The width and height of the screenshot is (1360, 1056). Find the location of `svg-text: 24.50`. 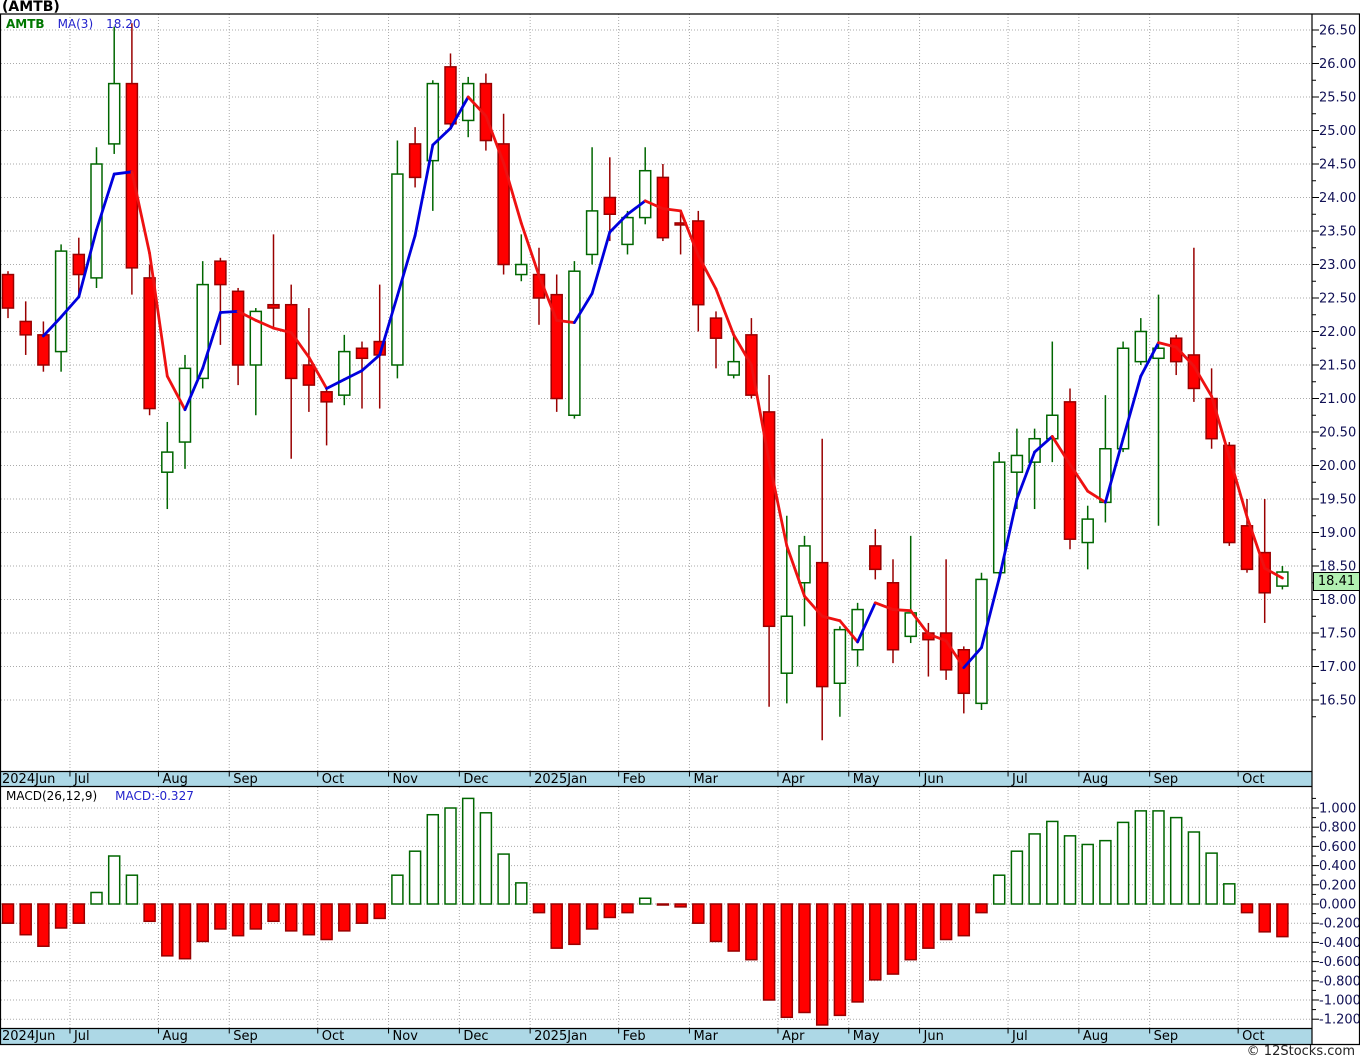

svg-text: 24.50 is located at coordinates (1337, 165).